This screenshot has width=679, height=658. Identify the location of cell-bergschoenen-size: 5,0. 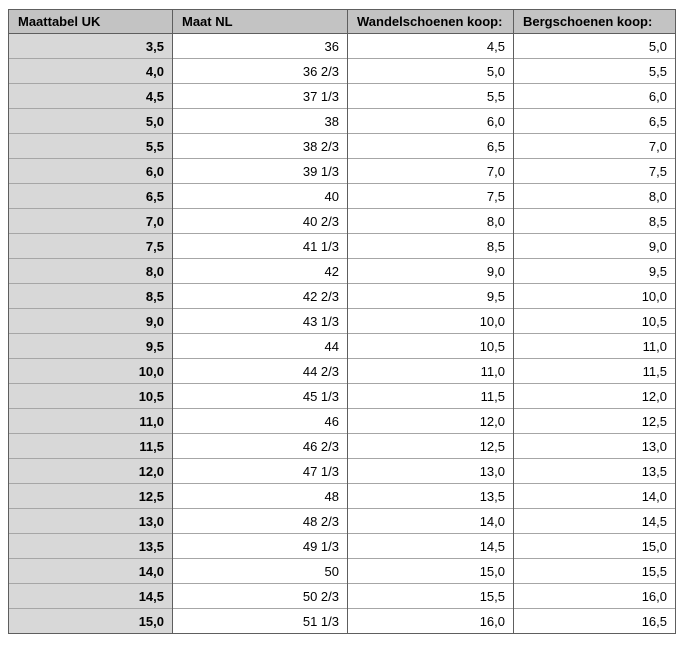
(594, 46).